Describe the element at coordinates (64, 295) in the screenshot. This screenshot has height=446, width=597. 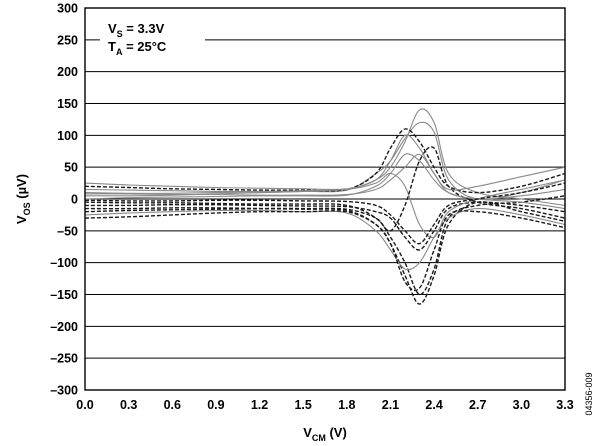
I see `y-tick-label: –150` at that location.